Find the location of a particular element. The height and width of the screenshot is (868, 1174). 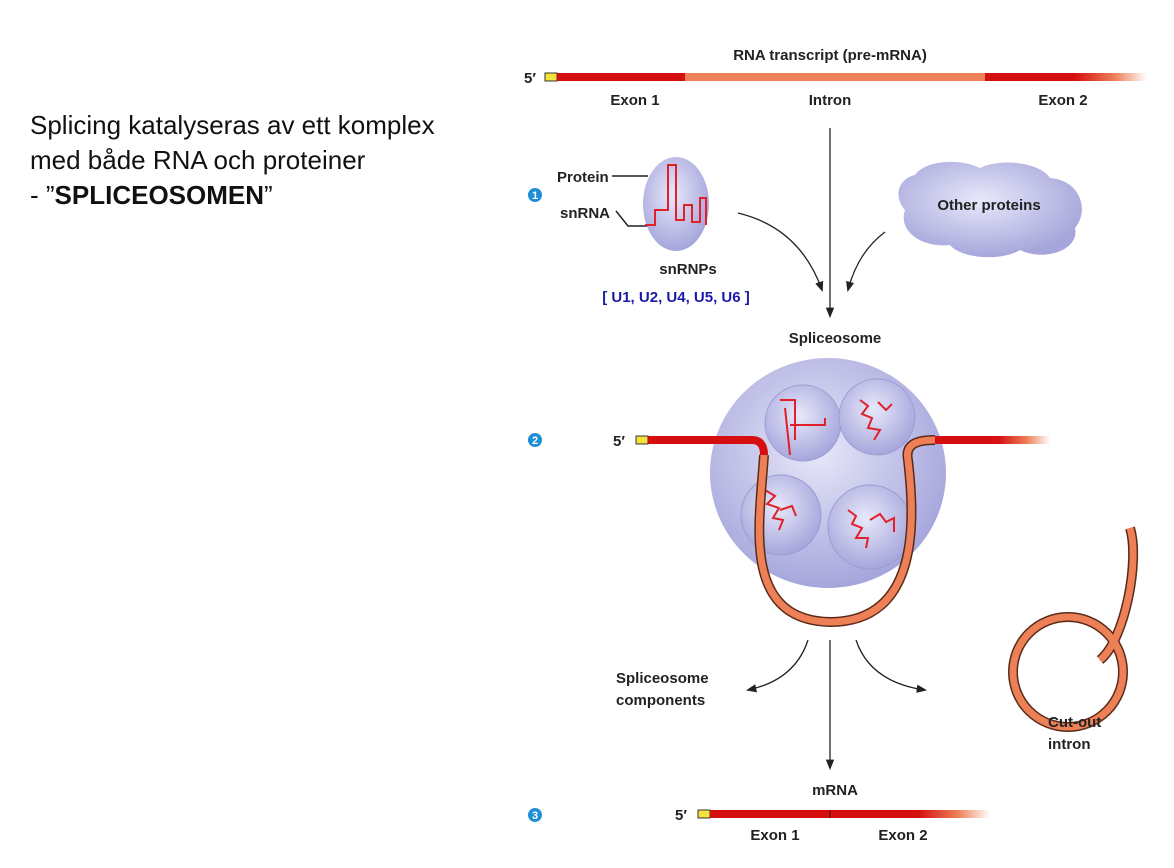

exon1-segment is located at coordinates (621, 77).